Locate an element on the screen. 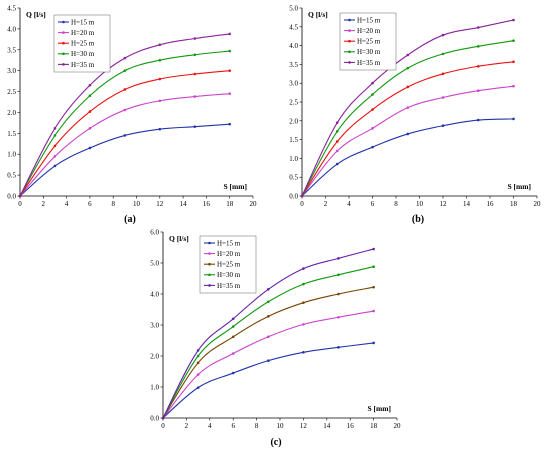  x-tick-label: 18 is located at coordinates (230, 204).